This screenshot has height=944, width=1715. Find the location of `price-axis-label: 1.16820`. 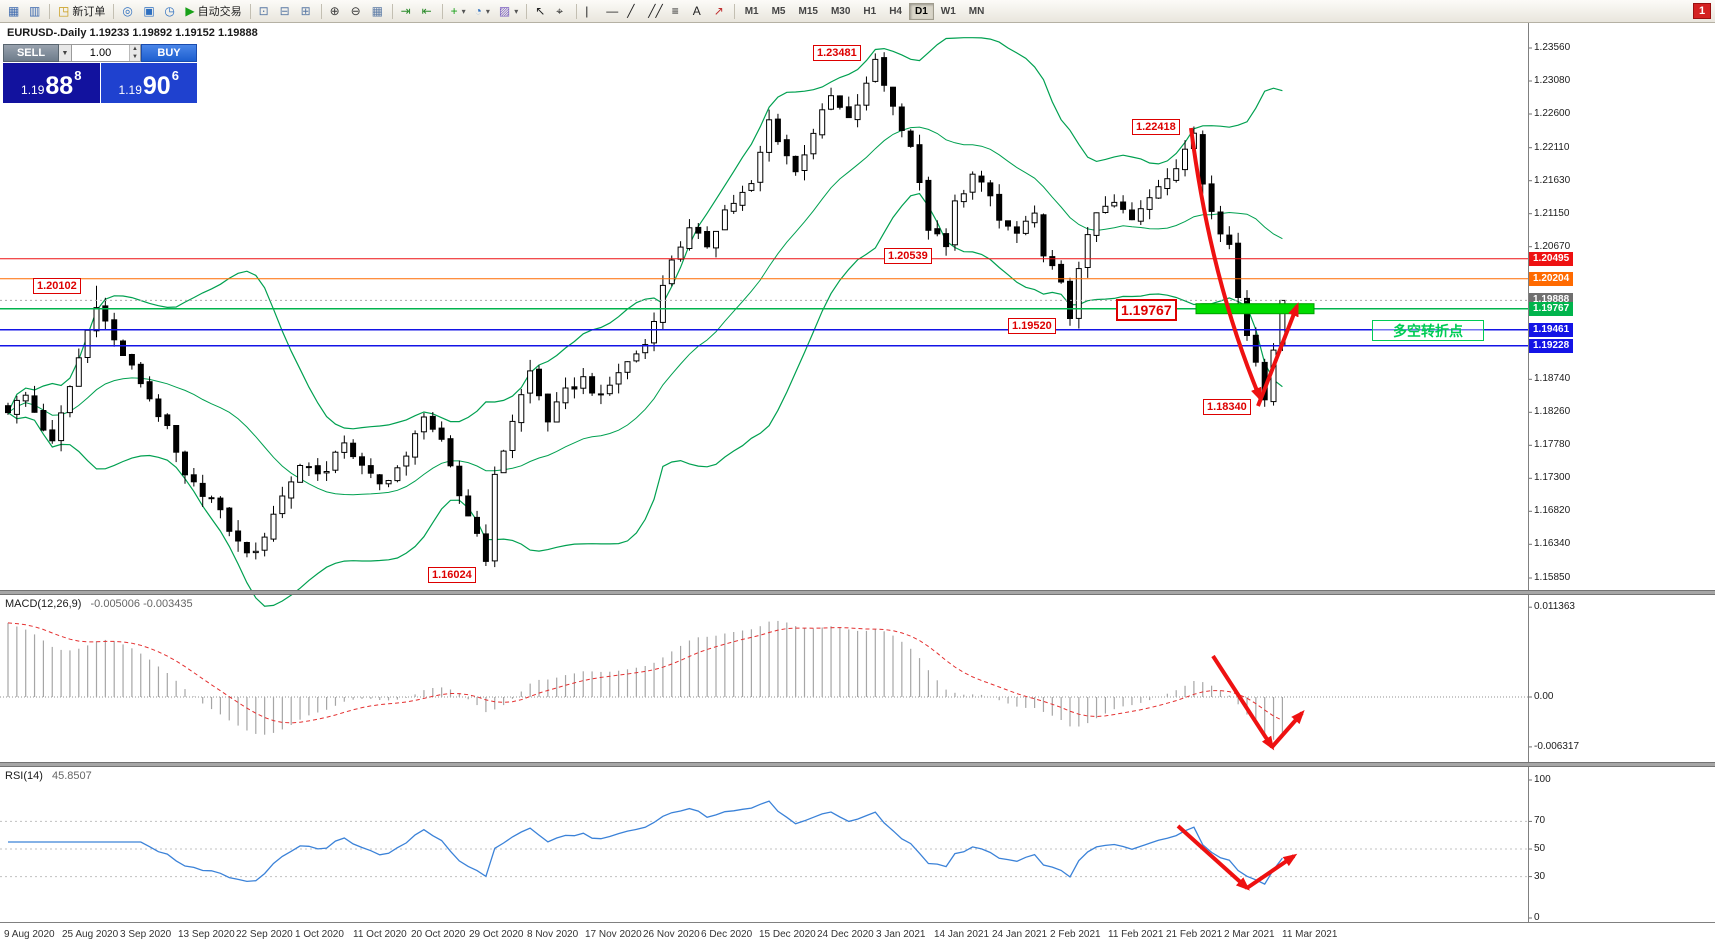

price-axis-label: 1.16820 is located at coordinates (1552, 510).